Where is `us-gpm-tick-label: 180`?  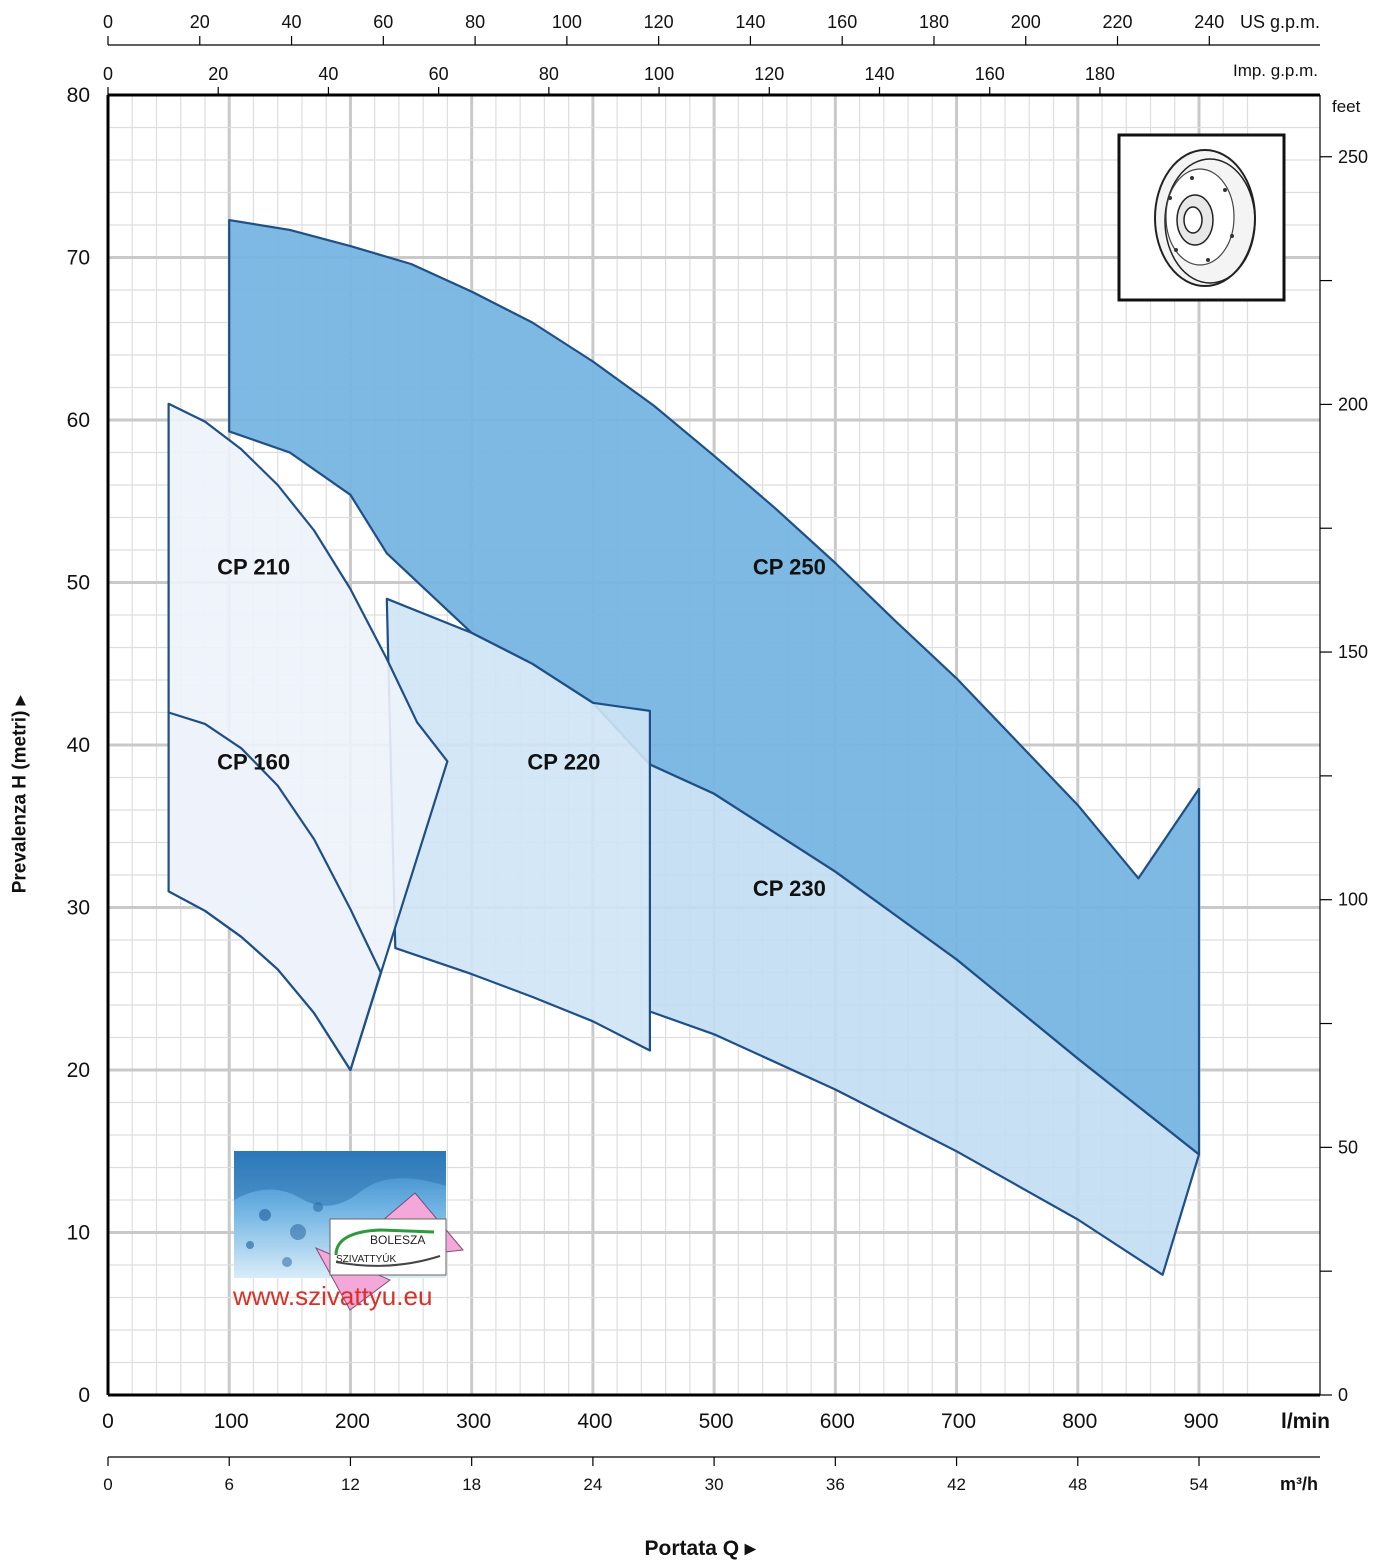 us-gpm-tick-label: 180 is located at coordinates (934, 22).